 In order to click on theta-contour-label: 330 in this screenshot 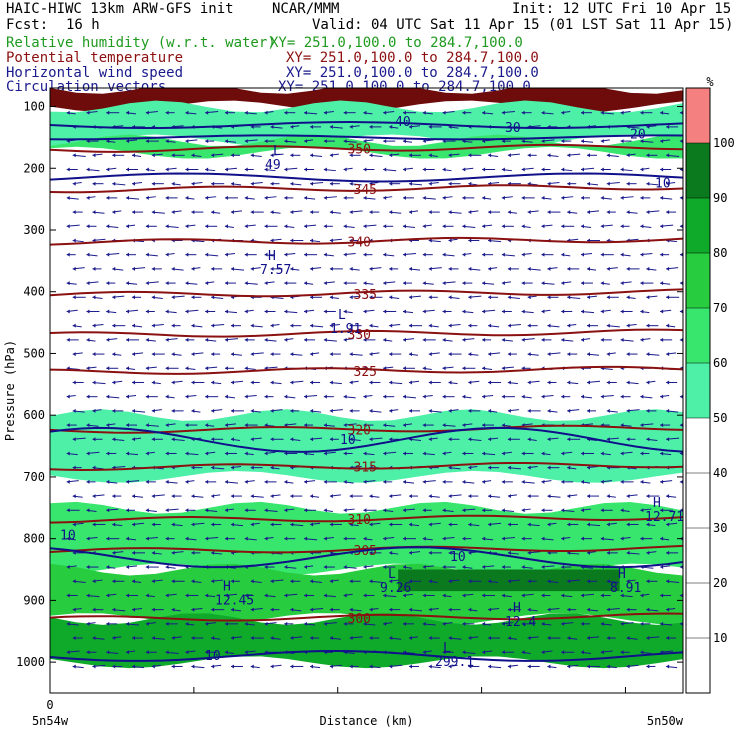, I will do `click(359, 335)`.